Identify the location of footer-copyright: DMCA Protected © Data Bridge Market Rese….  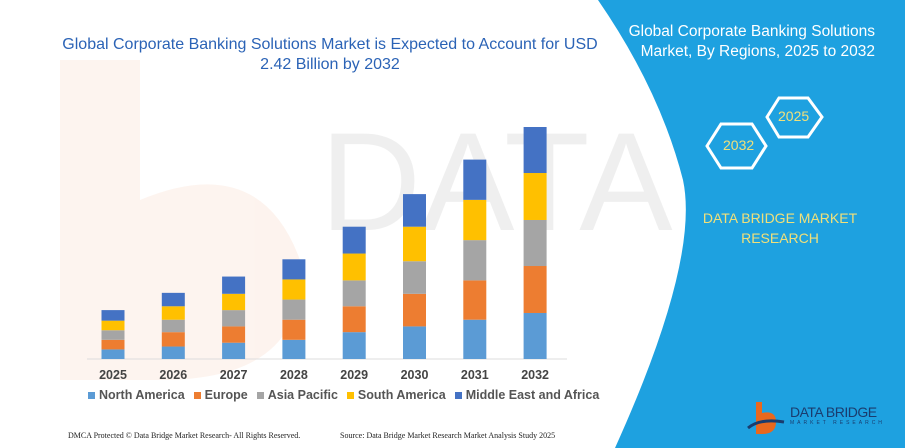
(184, 435).